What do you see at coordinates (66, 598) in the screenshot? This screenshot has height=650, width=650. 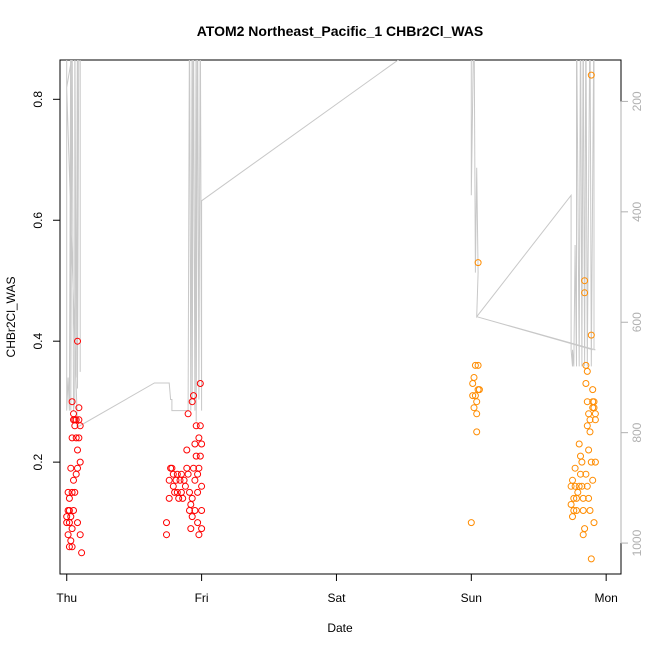 I see `x-tick-label: Thu` at bounding box center [66, 598].